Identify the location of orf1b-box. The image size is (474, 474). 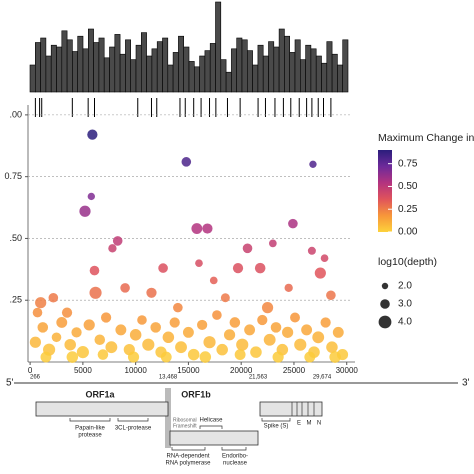
(214, 438).